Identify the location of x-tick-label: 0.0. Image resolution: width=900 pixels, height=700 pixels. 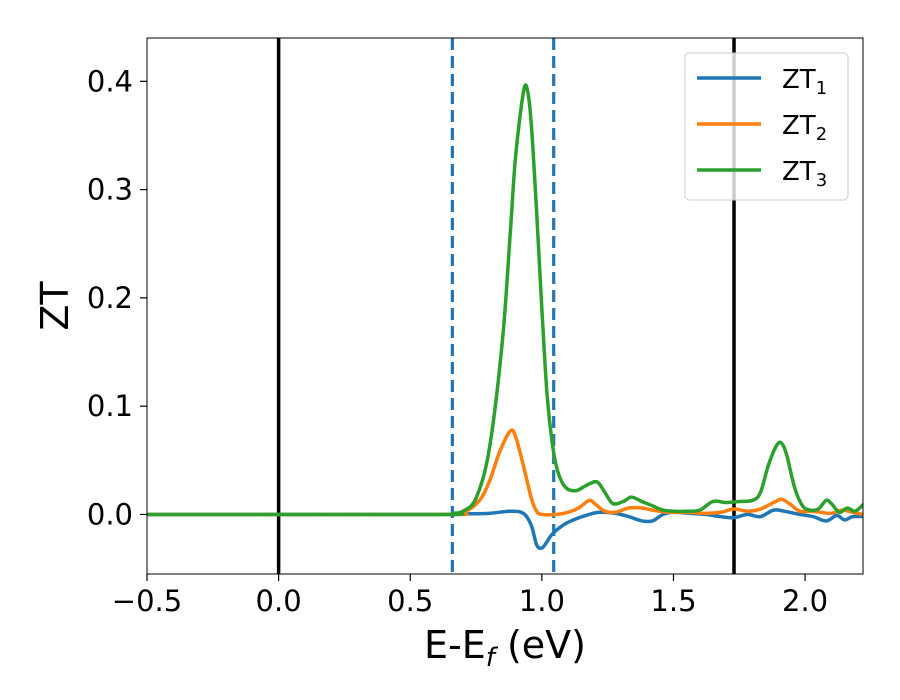
(279, 601).